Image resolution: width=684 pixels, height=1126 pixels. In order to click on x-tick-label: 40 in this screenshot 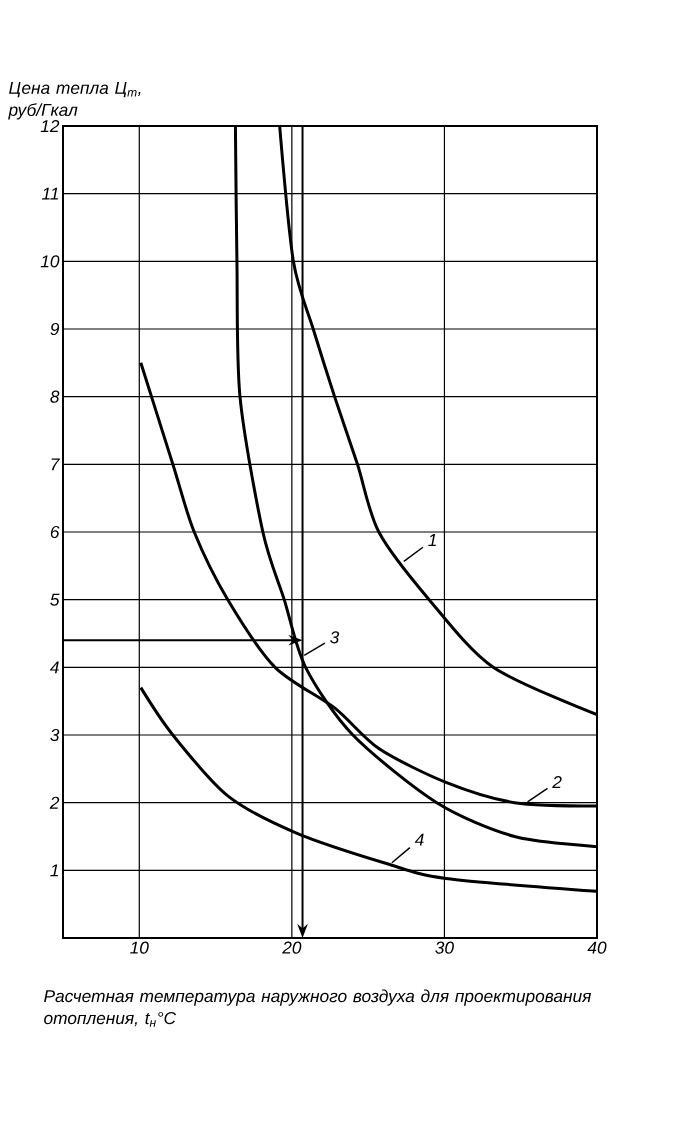, I will do `click(597, 947)`.